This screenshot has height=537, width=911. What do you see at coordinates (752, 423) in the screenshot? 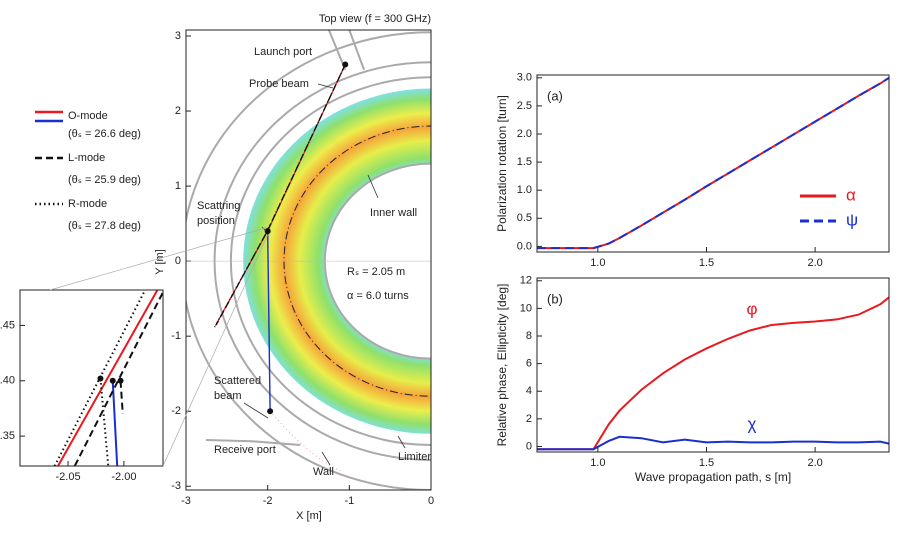
I see `series-label: χ` at bounding box center [752, 423].